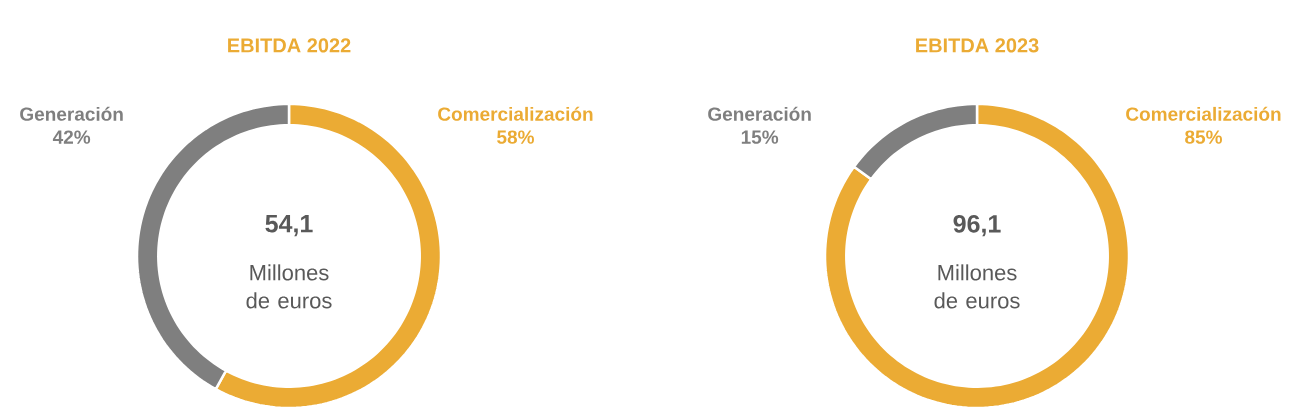 The width and height of the screenshot is (1294, 416). Describe the element at coordinates (977, 45) in the screenshot. I see `chart-title: EBITDA 2023` at that location.